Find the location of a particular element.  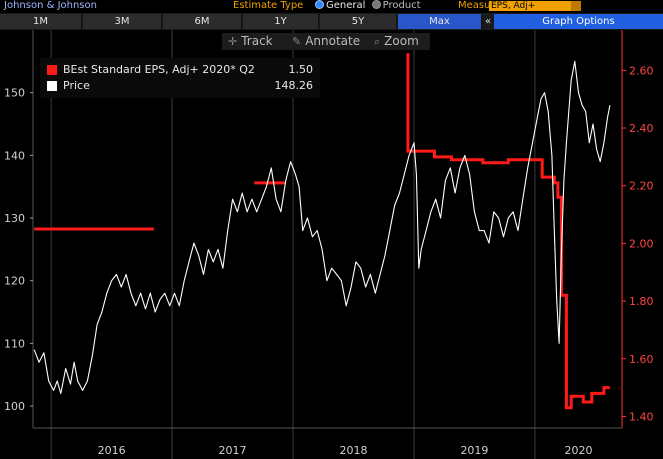

legend-item-price: Price 148.26 is located at coordinates (180, 86).